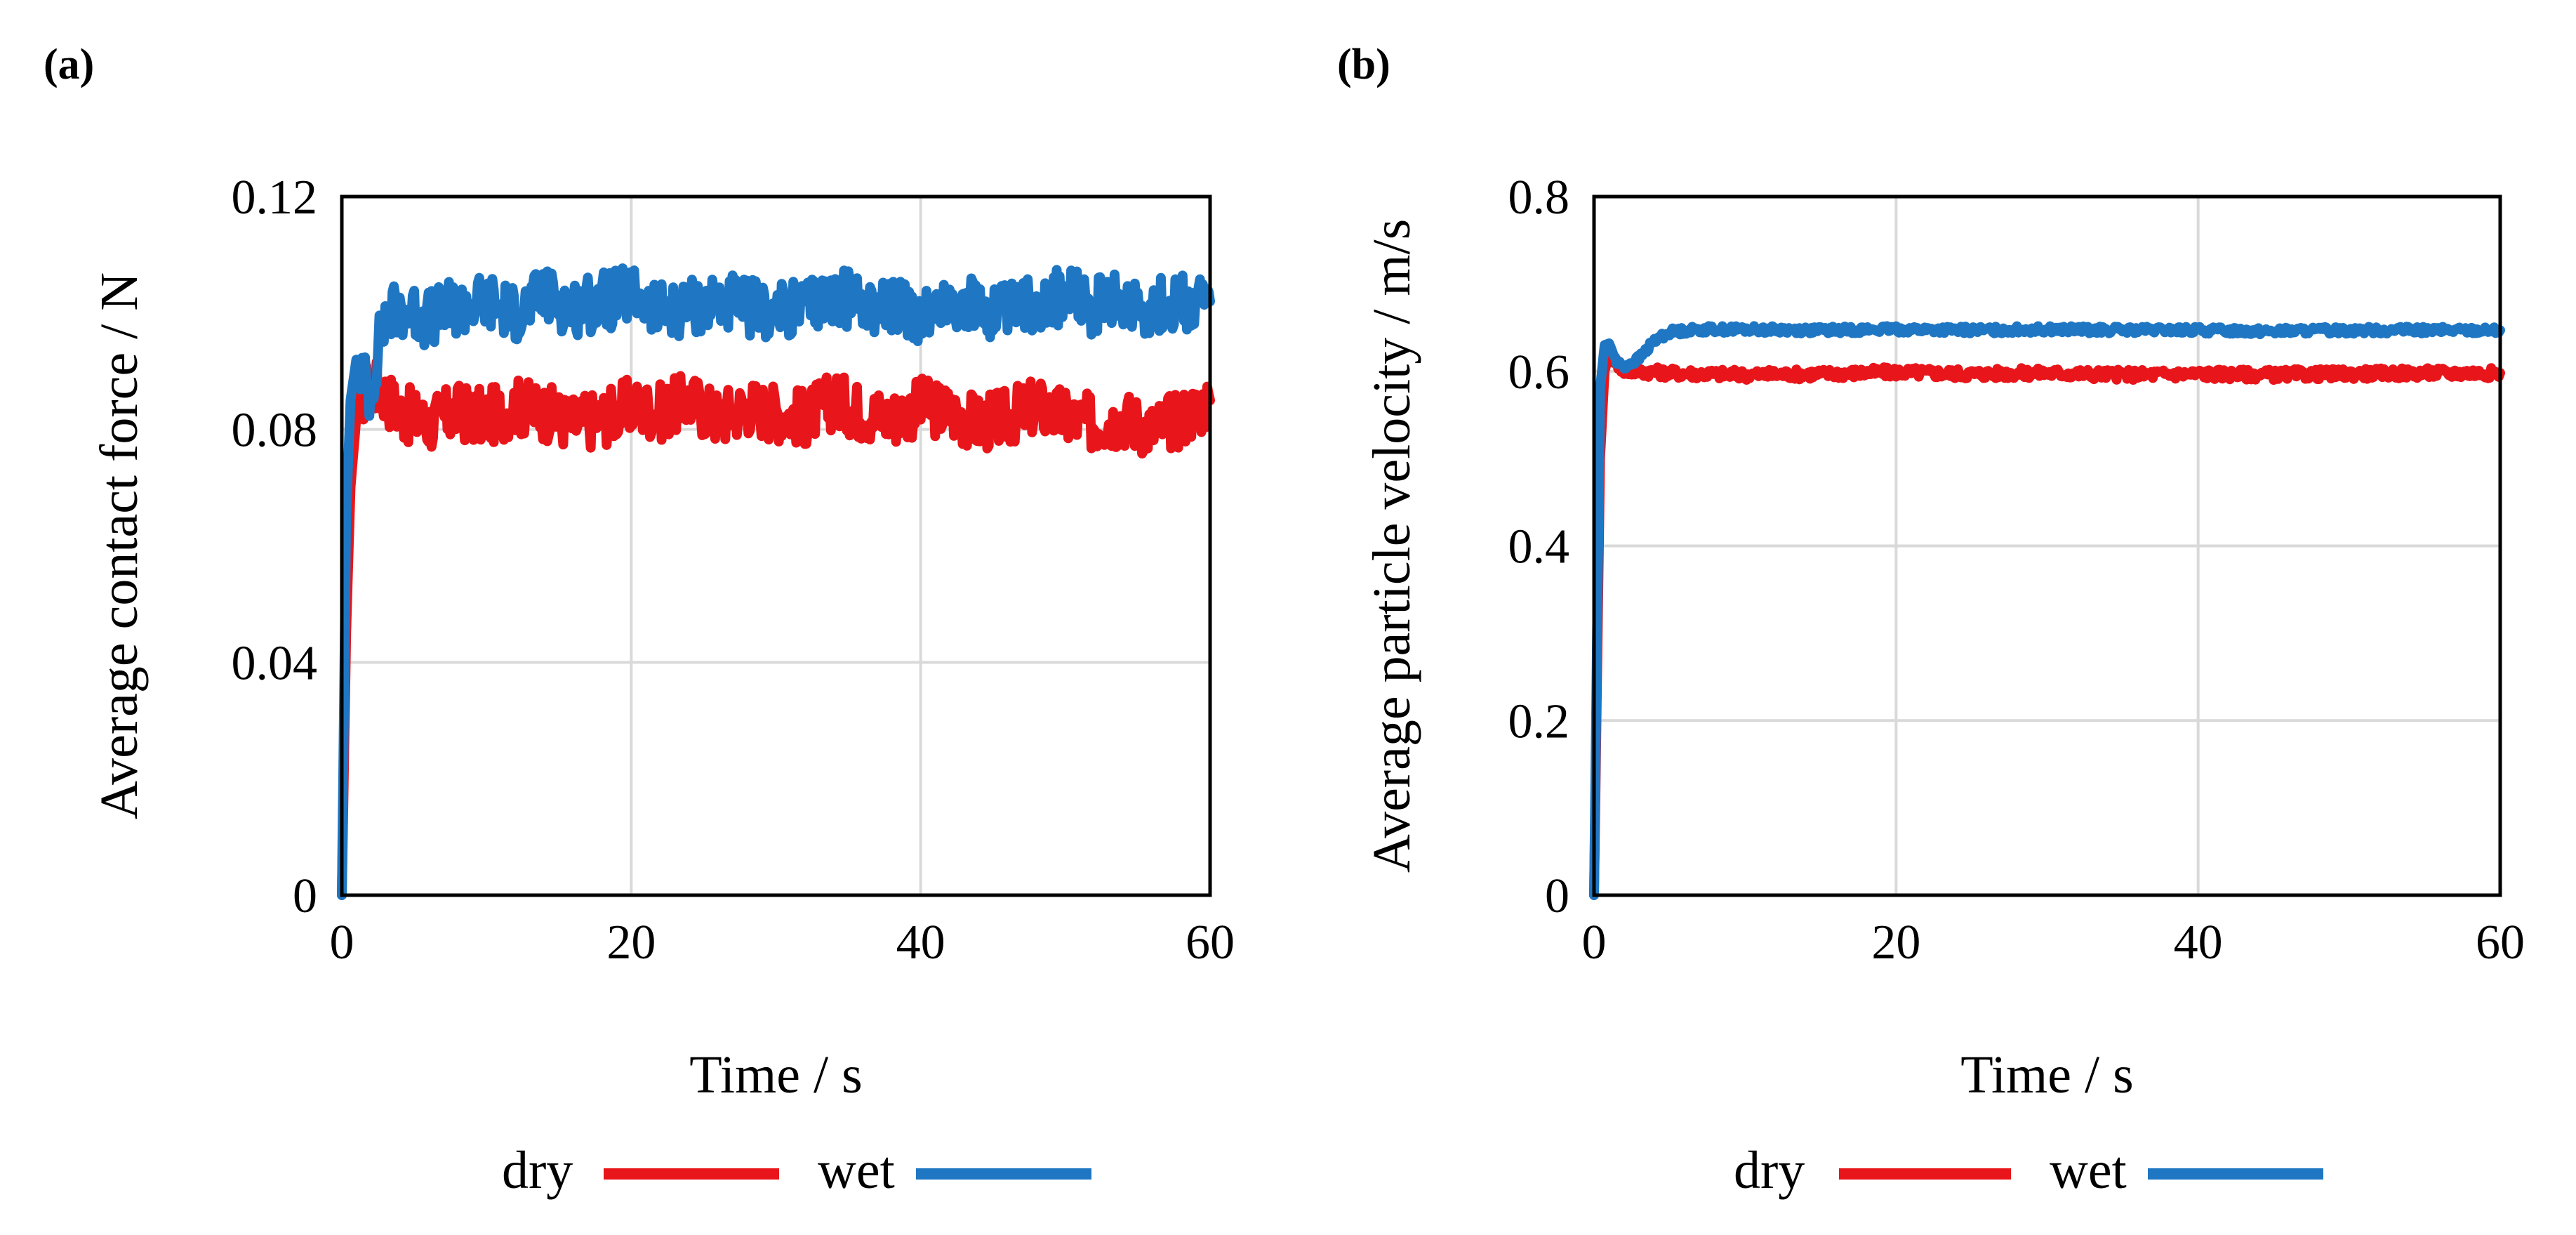  I want to click on panel-a-x-tick-label: 40, so click(921, 943).